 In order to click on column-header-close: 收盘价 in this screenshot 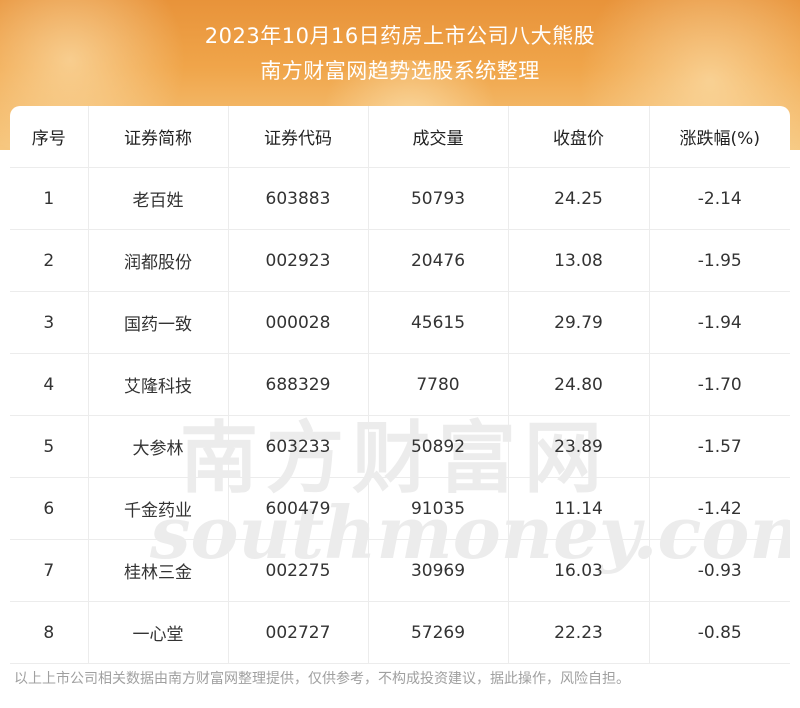, I will do `click(579, 137)`.